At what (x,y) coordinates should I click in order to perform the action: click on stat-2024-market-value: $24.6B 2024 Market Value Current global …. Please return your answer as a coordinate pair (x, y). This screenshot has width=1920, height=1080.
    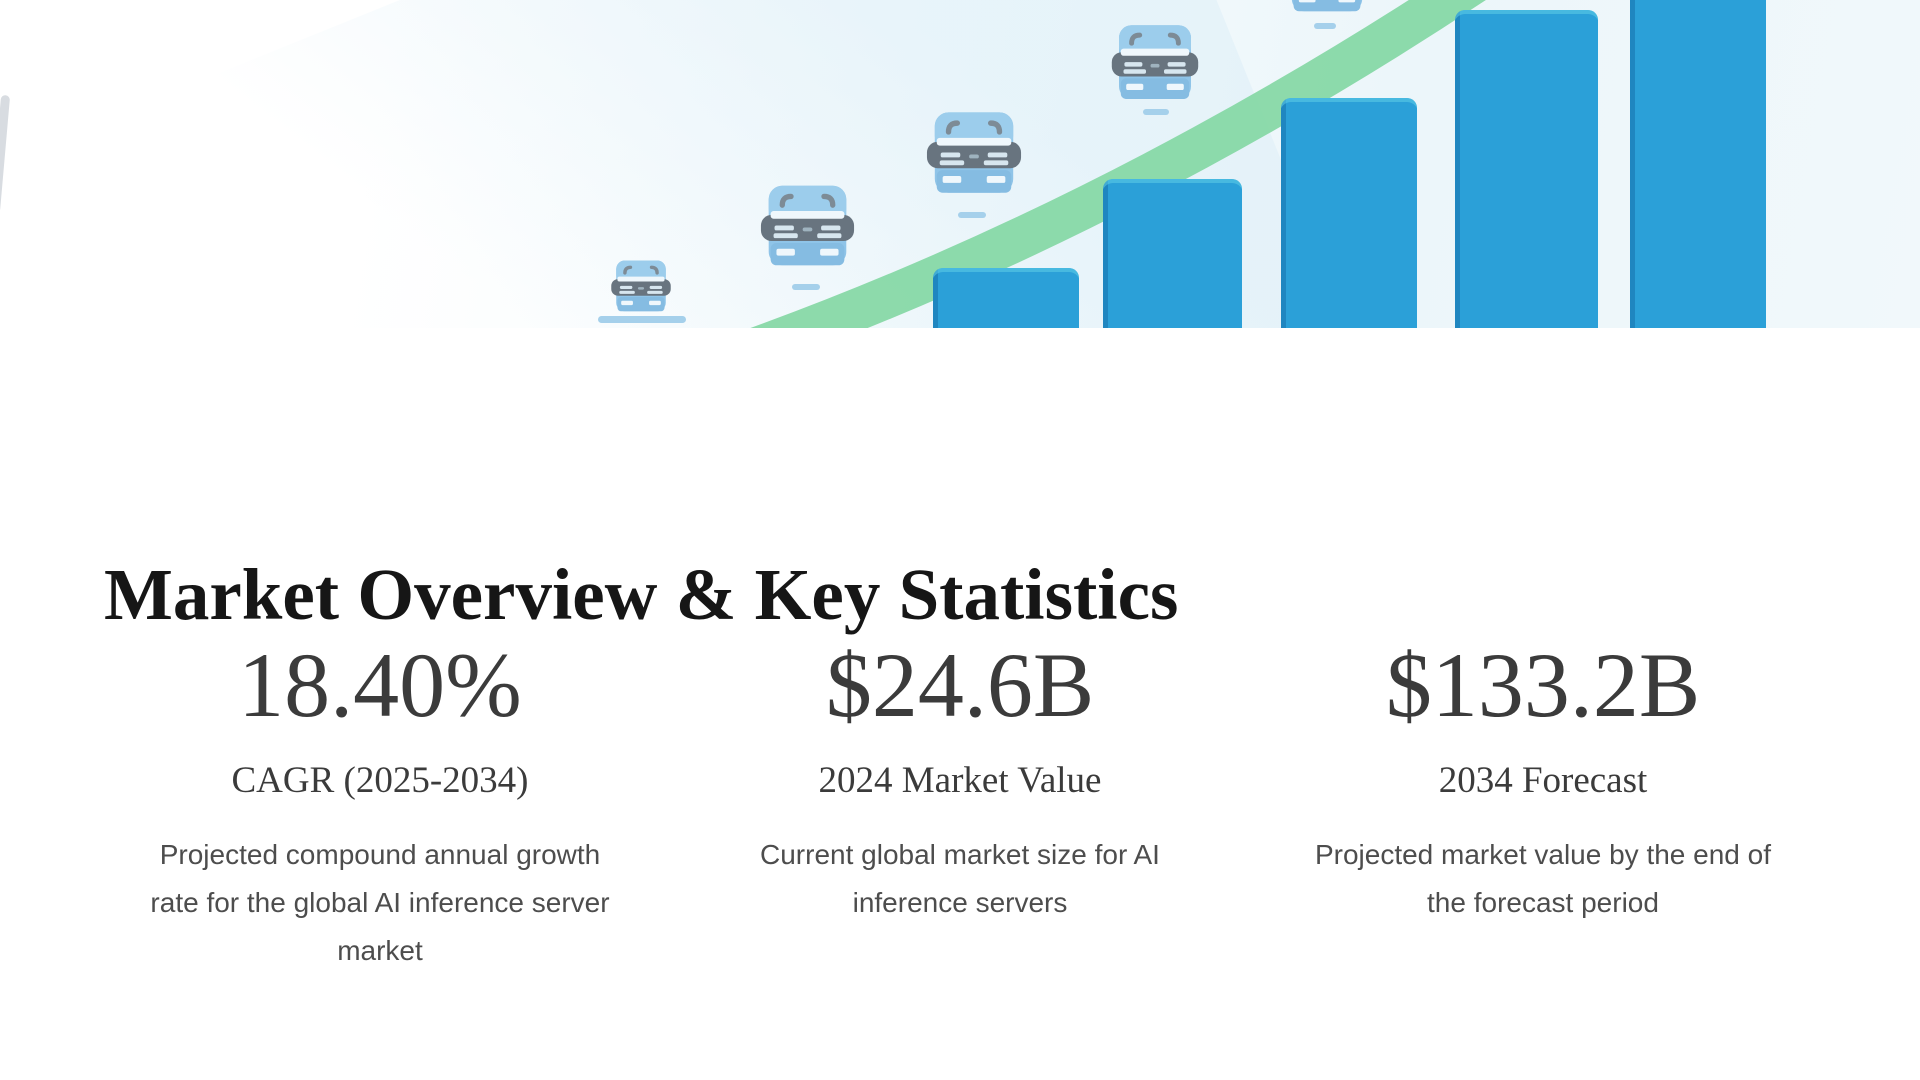
    Looking at the image, I should click on (960, 782).